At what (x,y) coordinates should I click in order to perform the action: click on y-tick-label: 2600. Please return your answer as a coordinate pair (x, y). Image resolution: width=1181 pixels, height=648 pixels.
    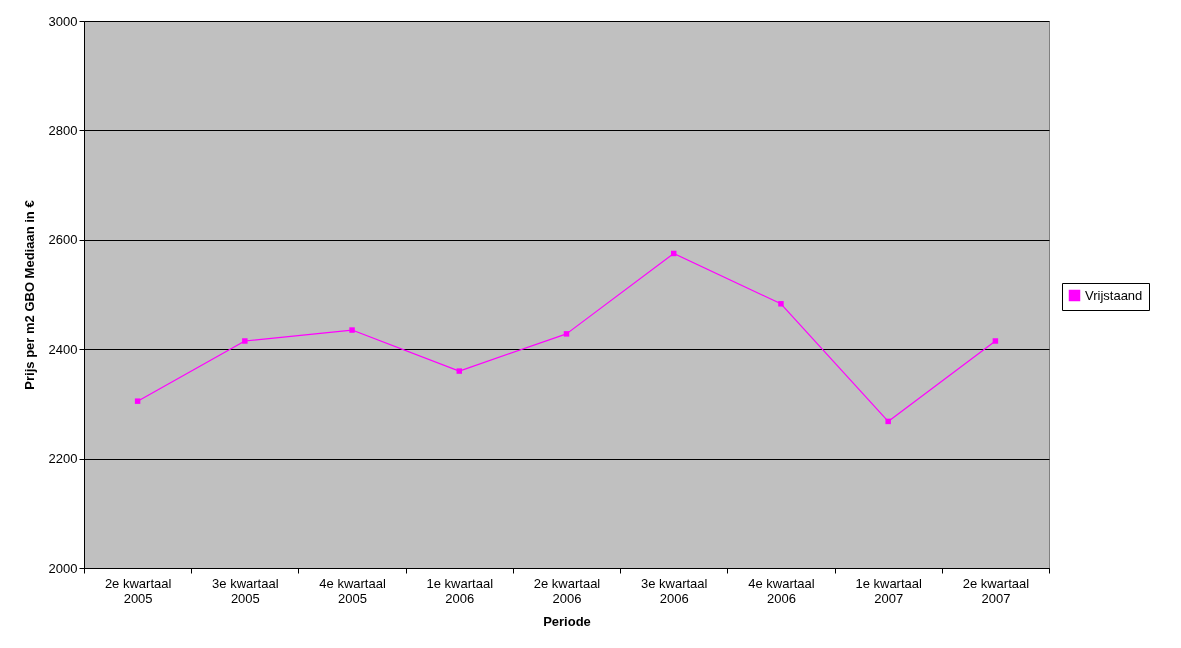
    Looking at the image, I should click on (63, 240).